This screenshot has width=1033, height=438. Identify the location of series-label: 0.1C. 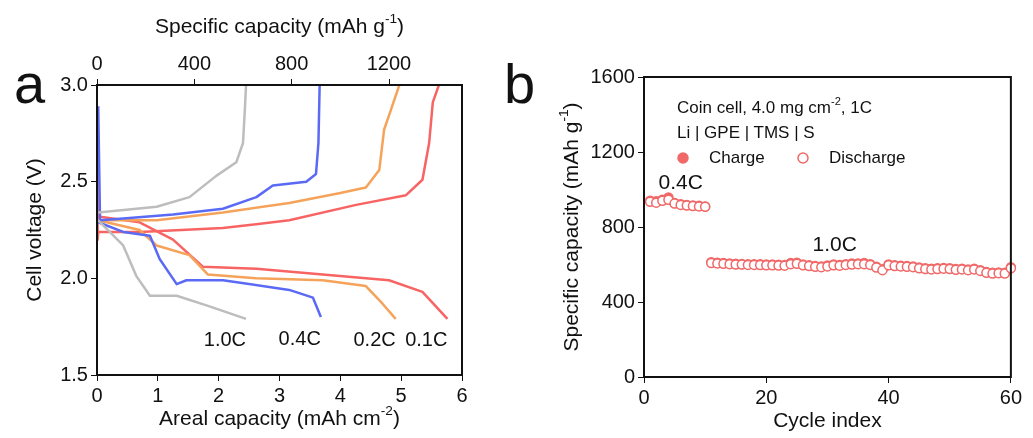
(426, 339).